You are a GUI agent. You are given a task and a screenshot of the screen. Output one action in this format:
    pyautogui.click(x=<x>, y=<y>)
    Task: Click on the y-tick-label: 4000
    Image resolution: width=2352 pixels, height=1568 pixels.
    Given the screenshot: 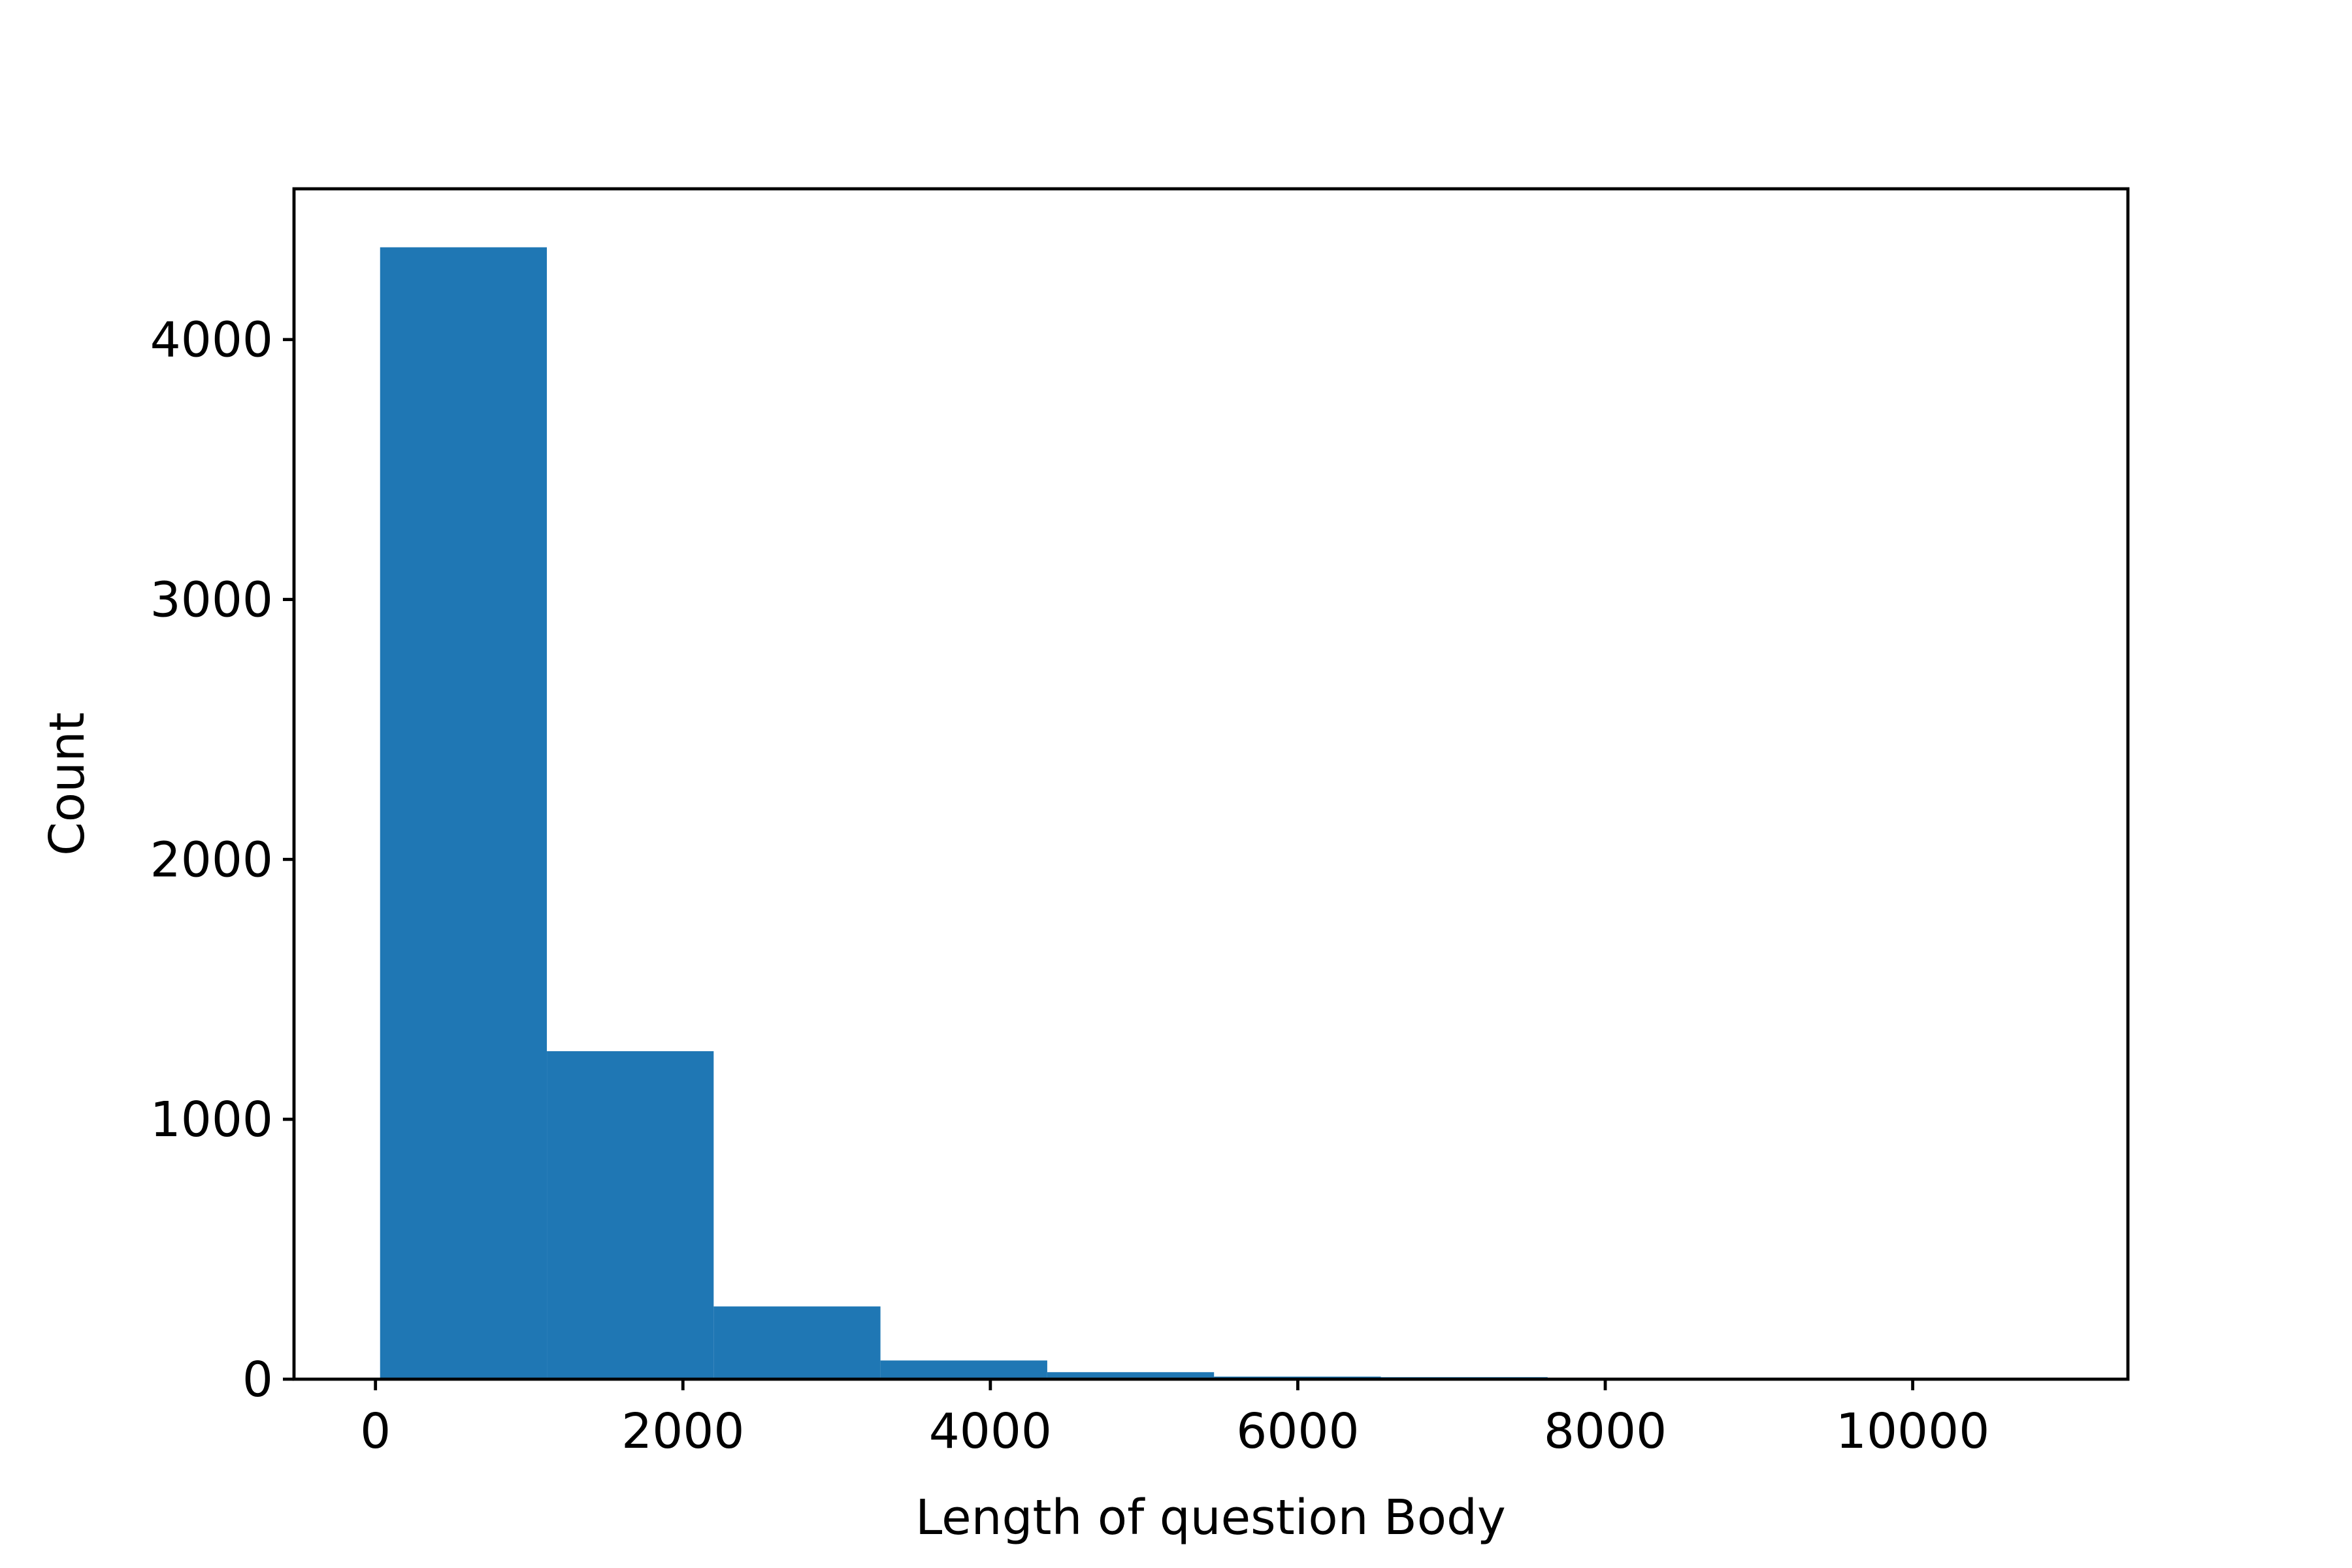 What is the action you would take?
    pyautogui.click(x=211, y=340)
    